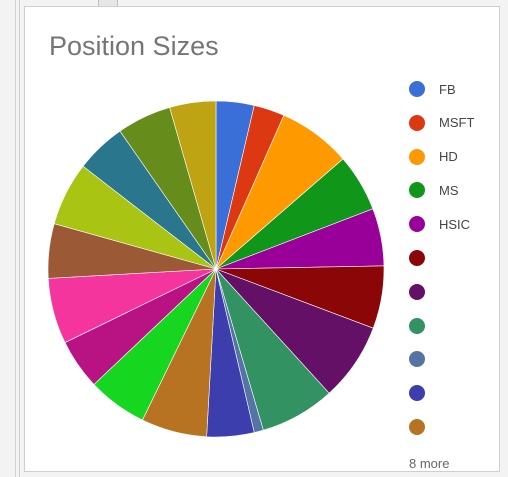 This screenshot has width=508, height=477. Describe the element at coordinates (457, 123) in the screenshot. I see `legend-label: MSFT` at that location.